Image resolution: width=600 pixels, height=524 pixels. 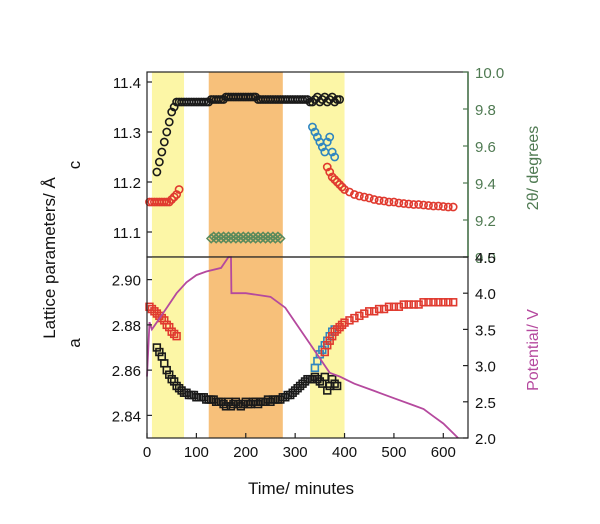 I want to click on data-point-green, so click(x=280, y=238).